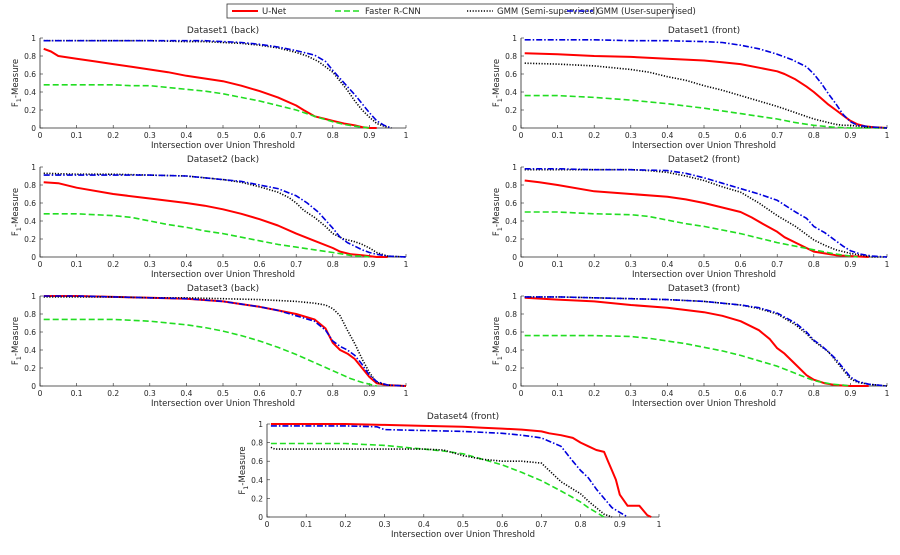  What do you see at coordinates (463, 417) in the screenshot?
I see `subplot-title: Dataset4 (front)` at bounding box center [463, 417].